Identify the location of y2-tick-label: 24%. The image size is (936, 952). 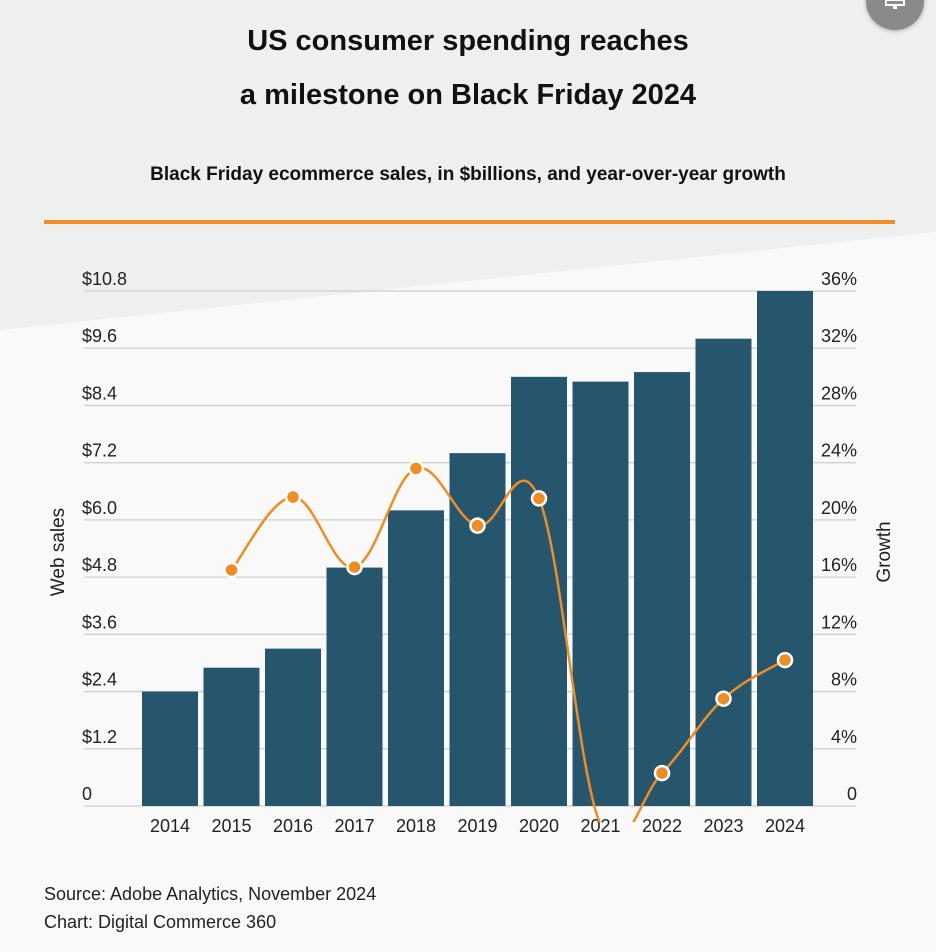
(839, 451).